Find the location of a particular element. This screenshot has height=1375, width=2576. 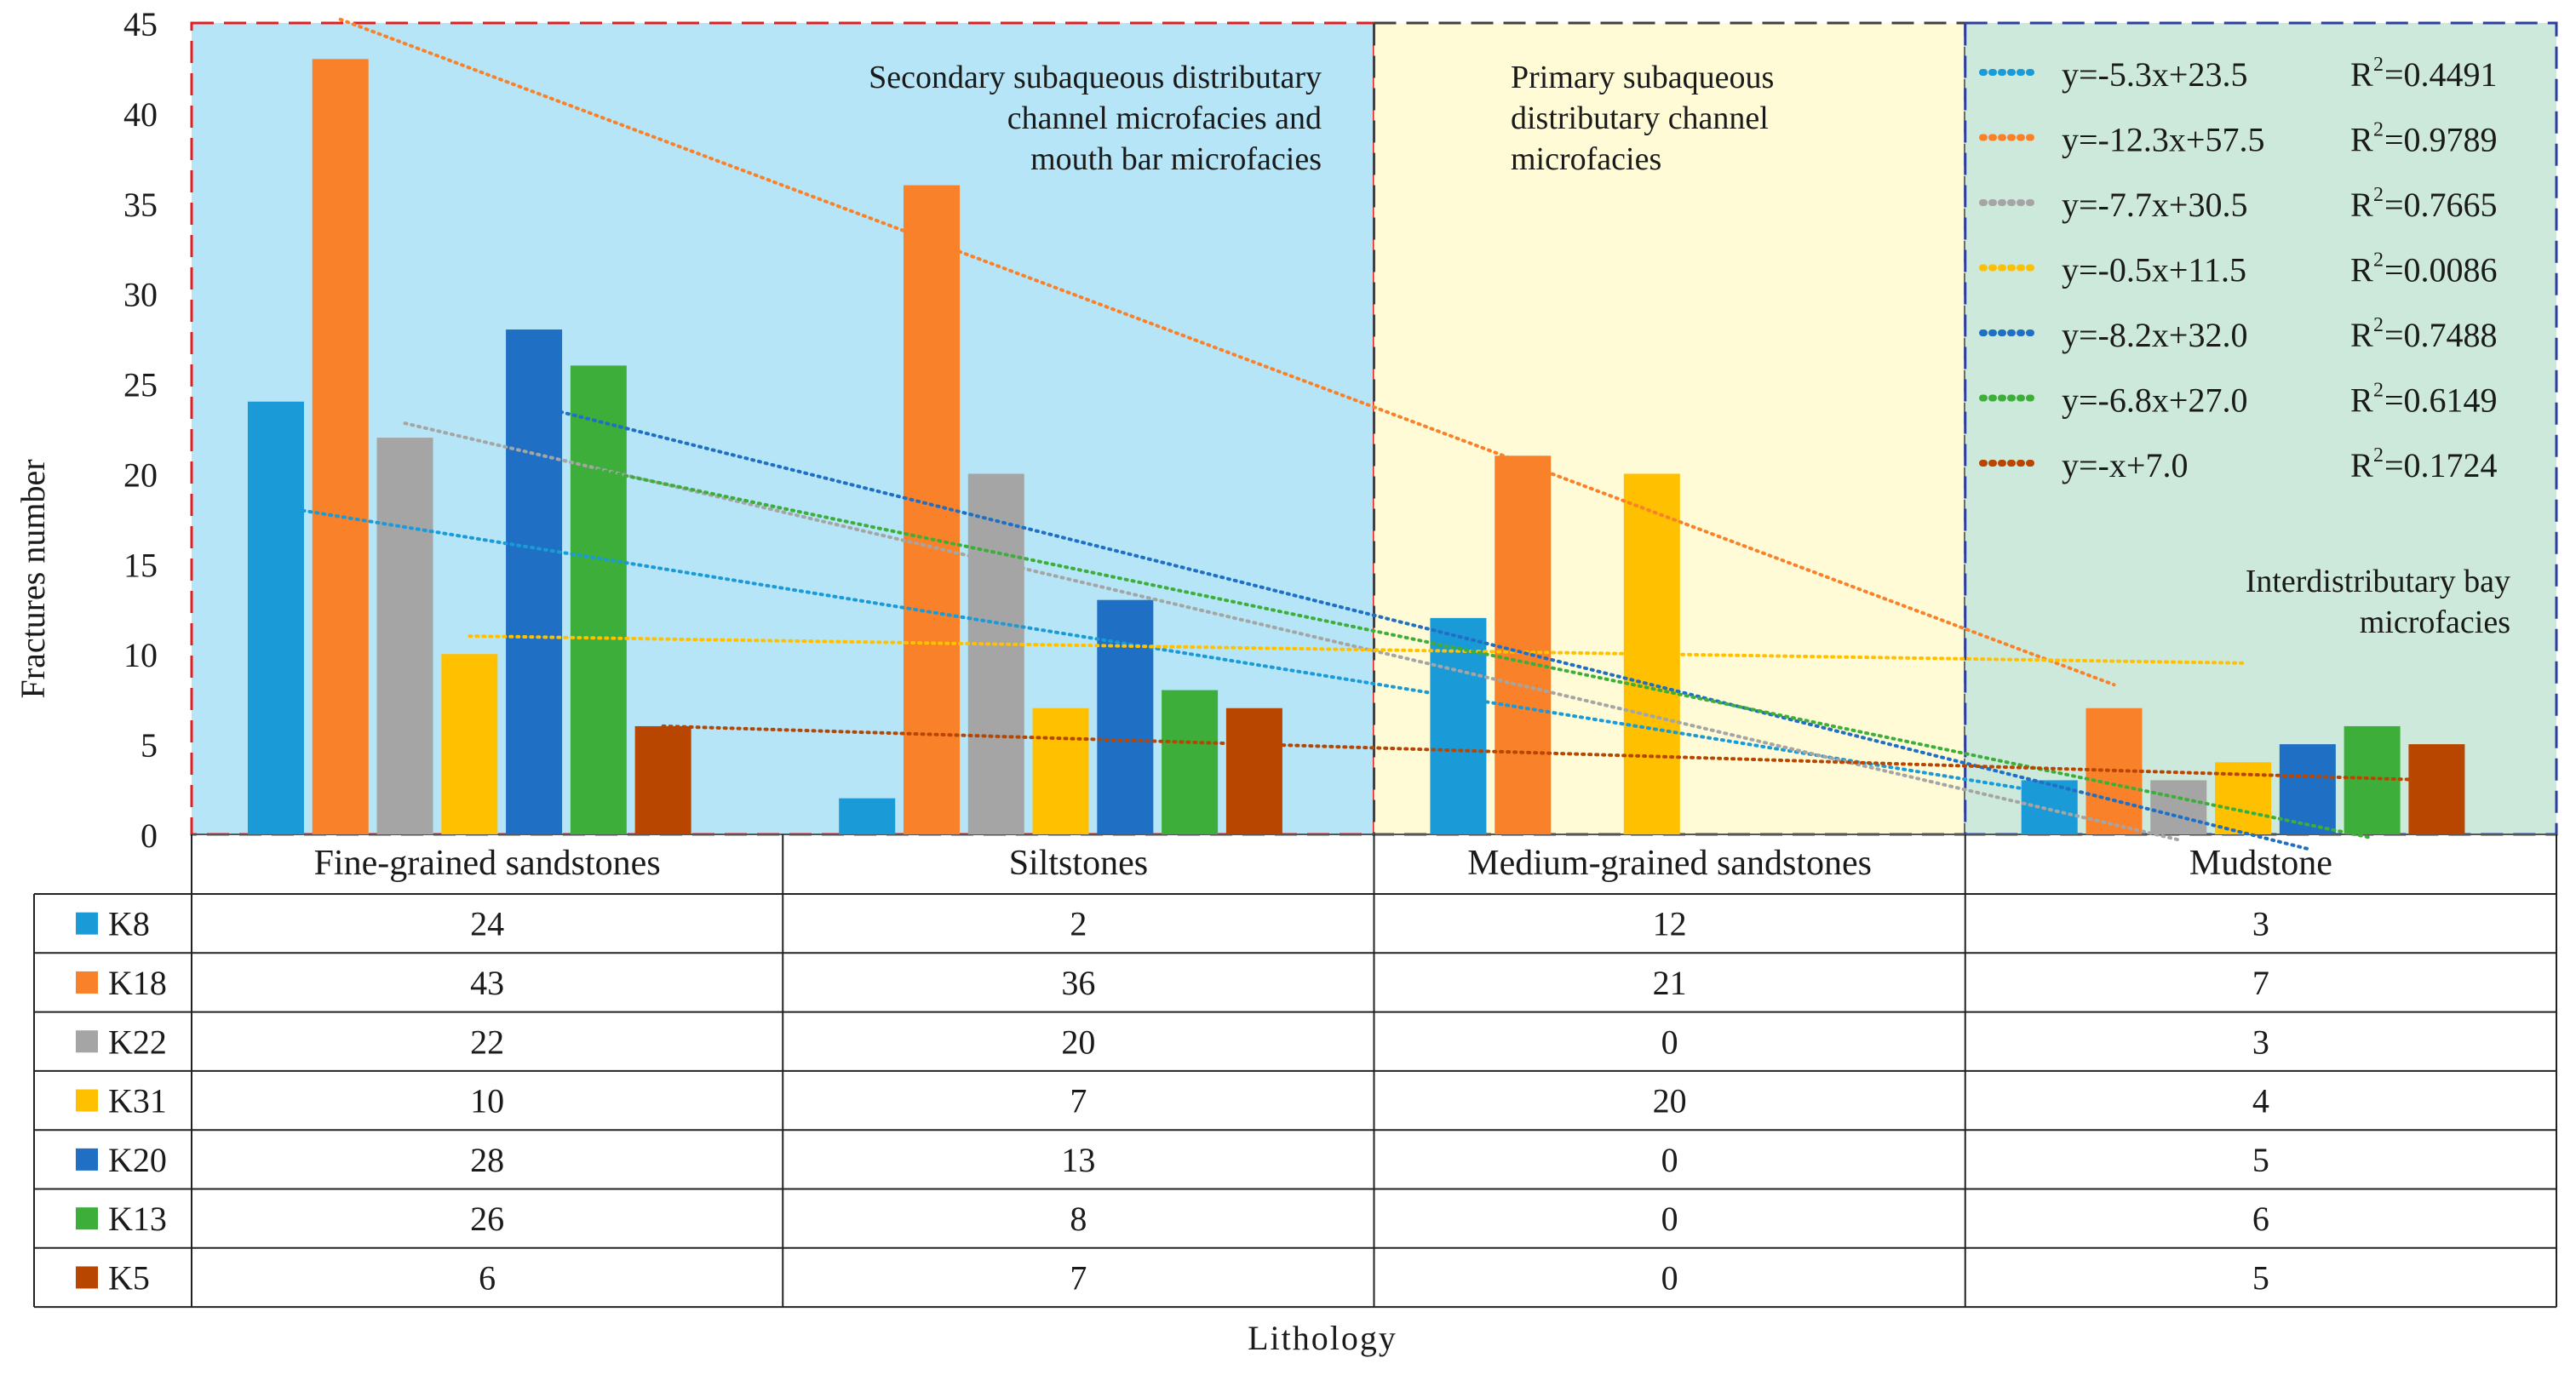

legend-equation: y=-12.3x+57.5 is located at coordinates (2163, 140).